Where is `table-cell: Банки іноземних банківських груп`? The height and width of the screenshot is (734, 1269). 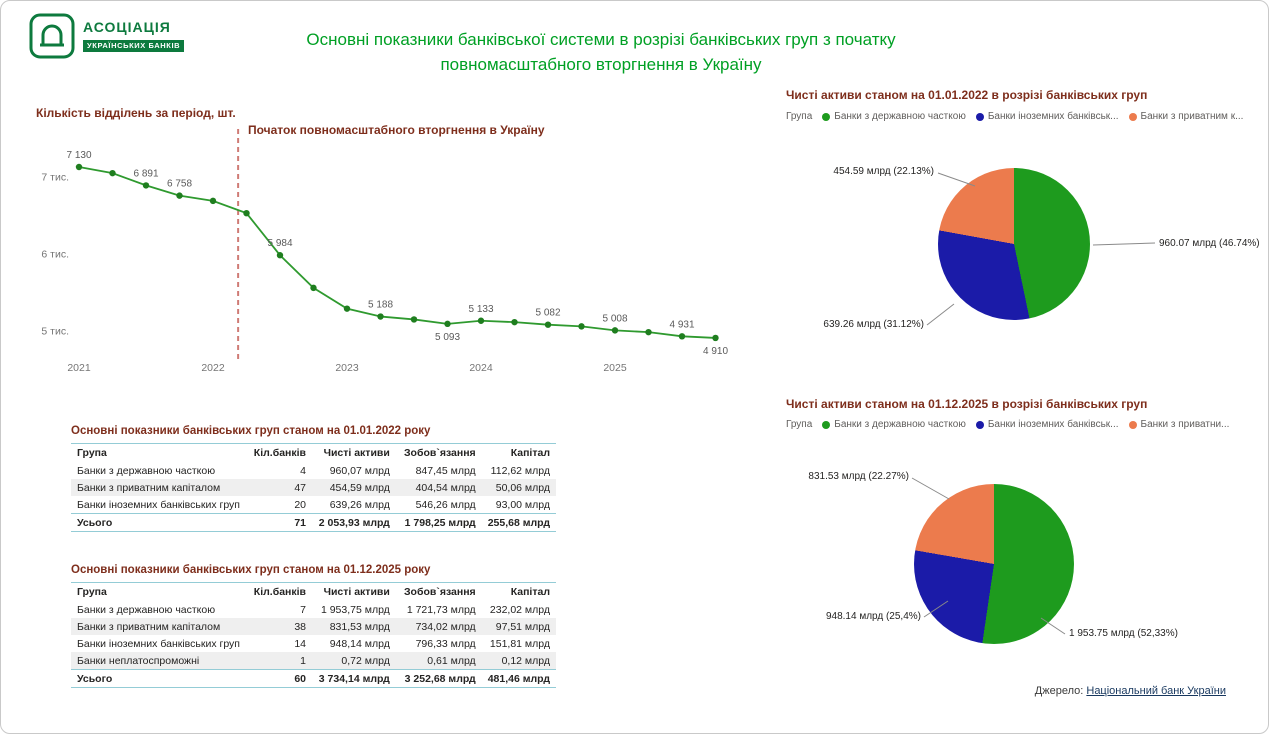
table-cell: Банки іноземних банківських груп is located at coordinates (158, 504).